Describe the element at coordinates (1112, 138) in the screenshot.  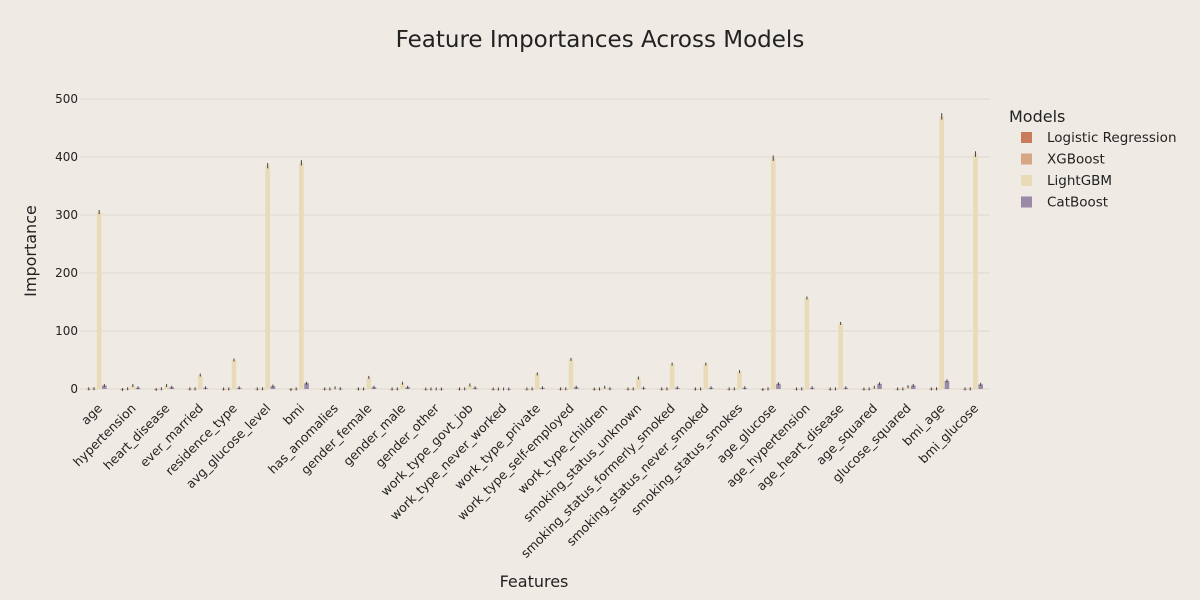
I see `legend-label: Logistic Regression` at that location.